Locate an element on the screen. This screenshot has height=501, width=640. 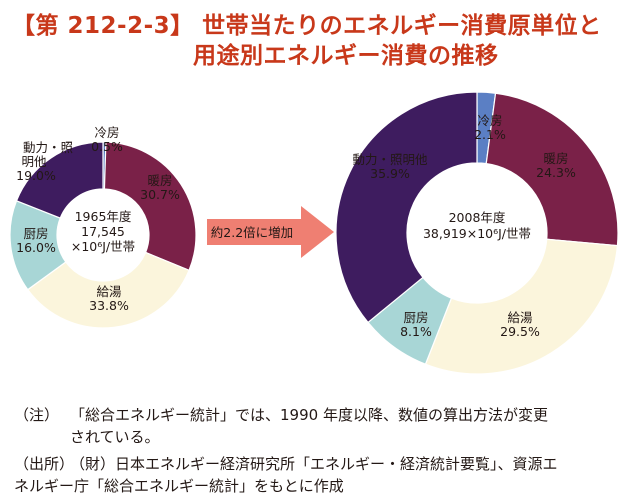
slice-2008-hot-water is located at coordinates (521, 306).